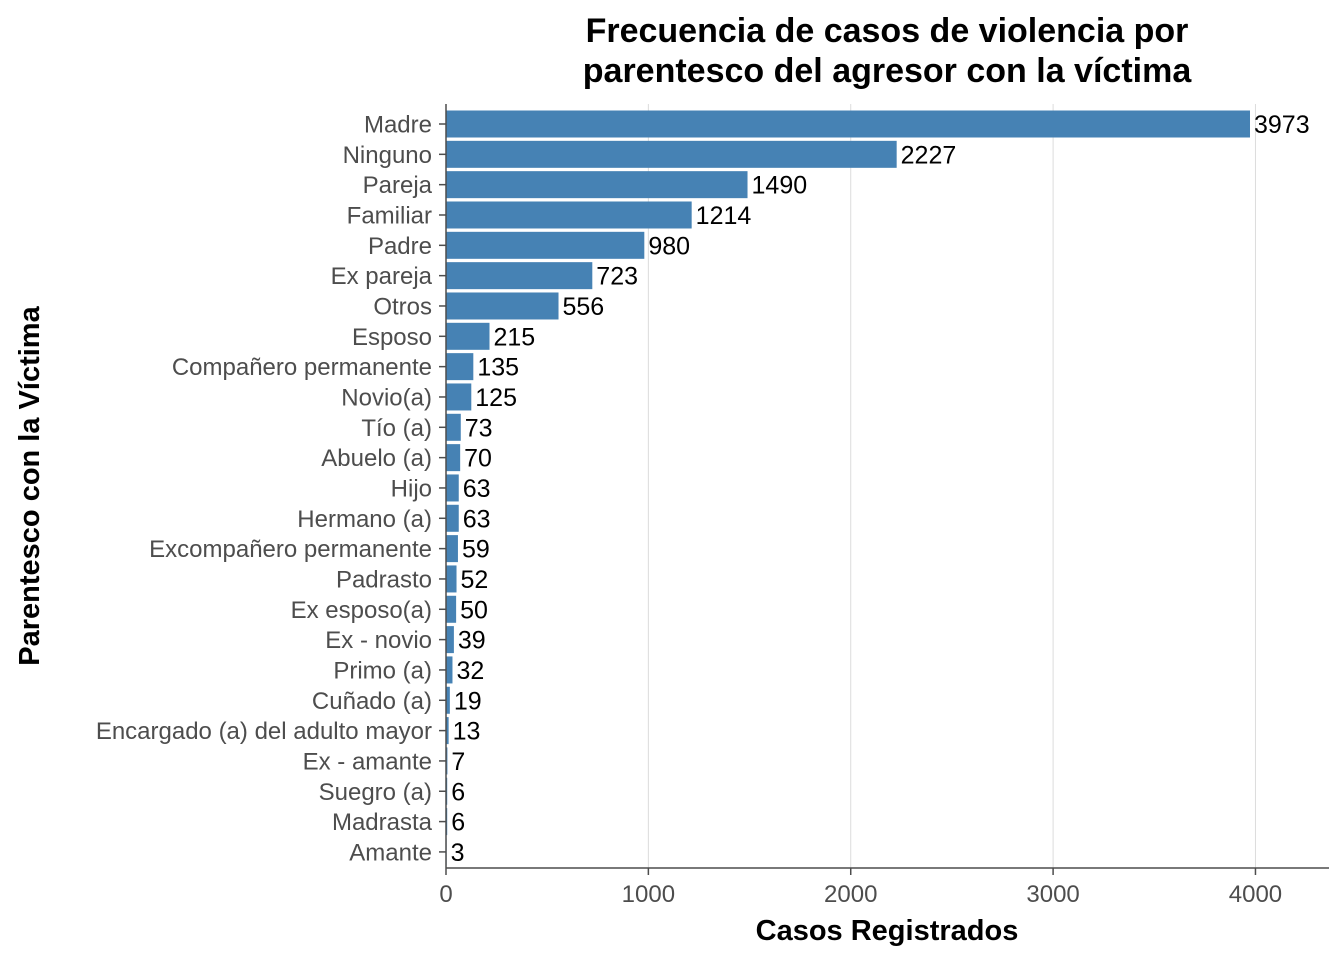  What do you see at coordinates (468, 701) in the screenshot?
I see `data-label: 19` at bounding box center [468, 701].